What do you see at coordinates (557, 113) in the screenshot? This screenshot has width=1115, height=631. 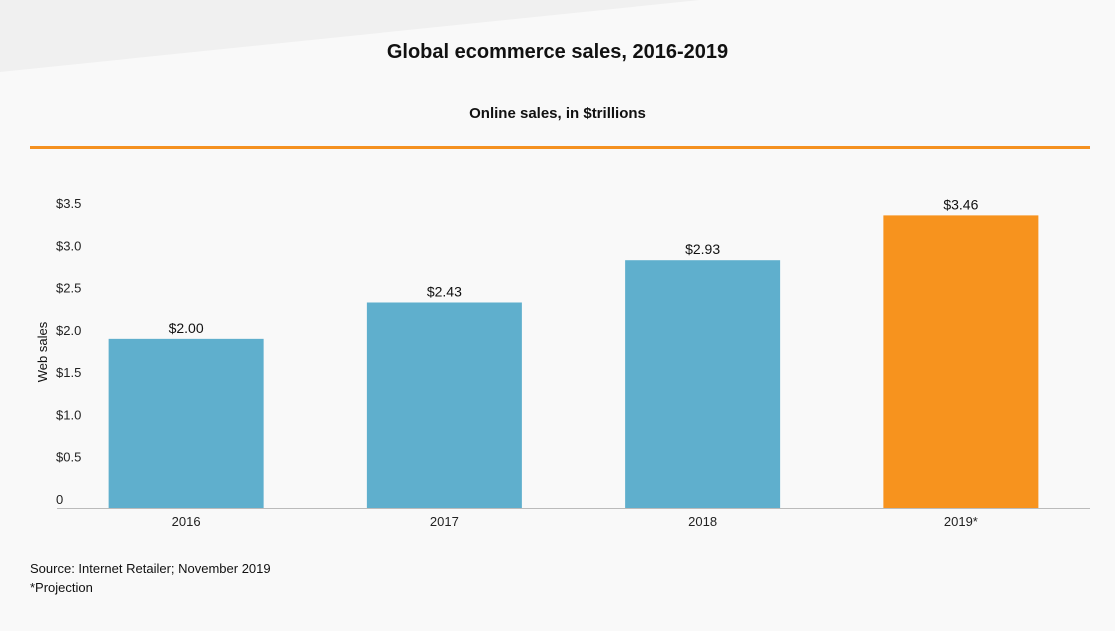 I see `chart-subtitle: Online sales, in $trillions` at bounding box center [557, 113].